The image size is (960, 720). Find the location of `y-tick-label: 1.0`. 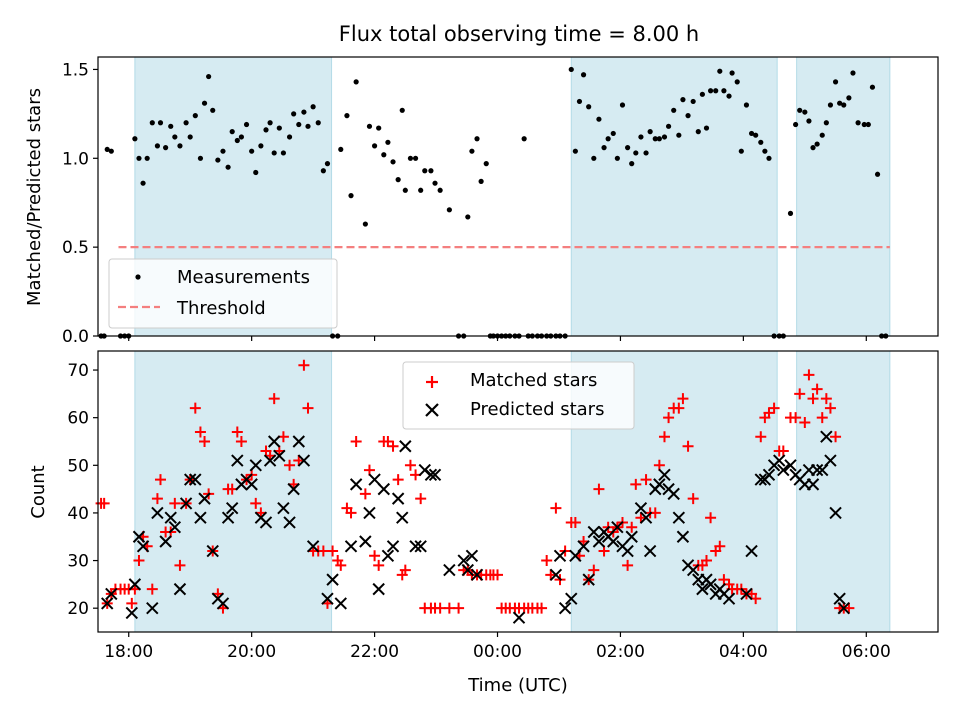

y-tick-label: 1.0 is located at coordinates (75, 159).